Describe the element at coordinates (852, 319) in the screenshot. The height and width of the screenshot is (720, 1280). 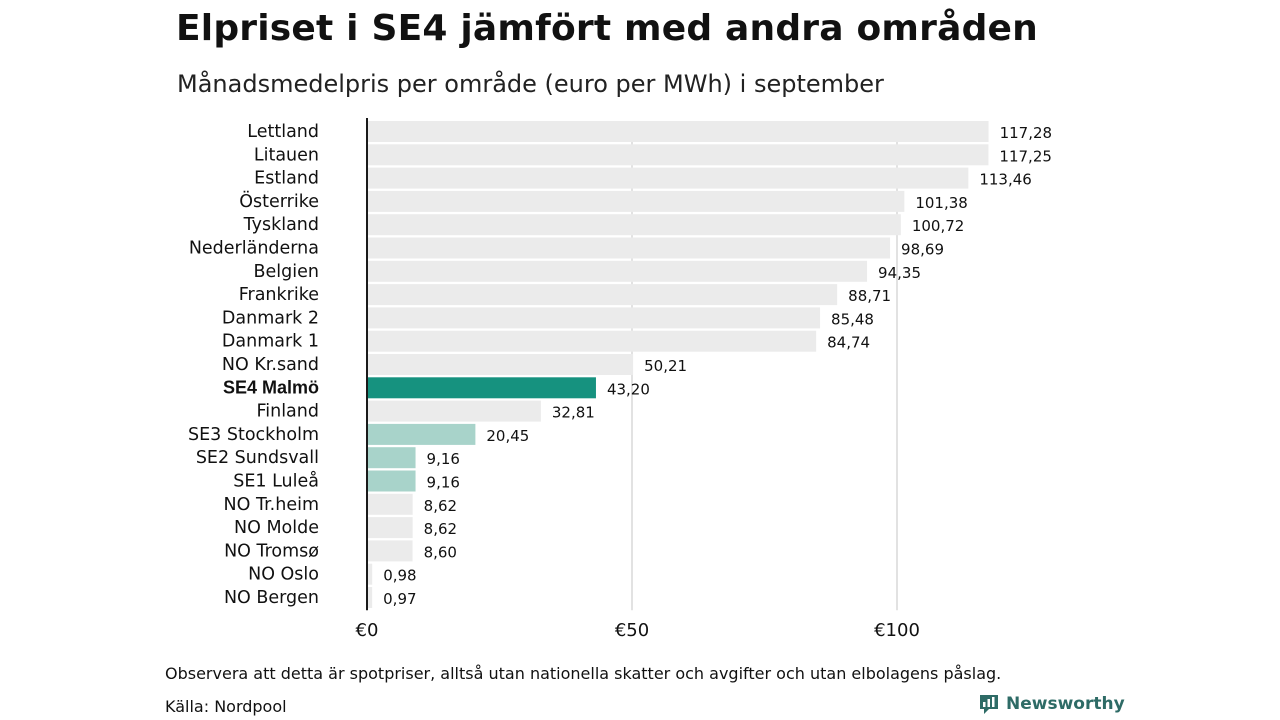
I see `value-label: 85,48` at that location.